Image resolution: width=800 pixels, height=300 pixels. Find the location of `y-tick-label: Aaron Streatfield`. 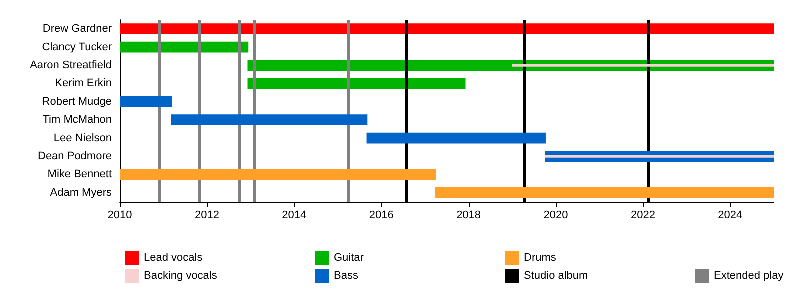

y-tick-label: Aaron Streatfield is located at coordinates (71, 66).